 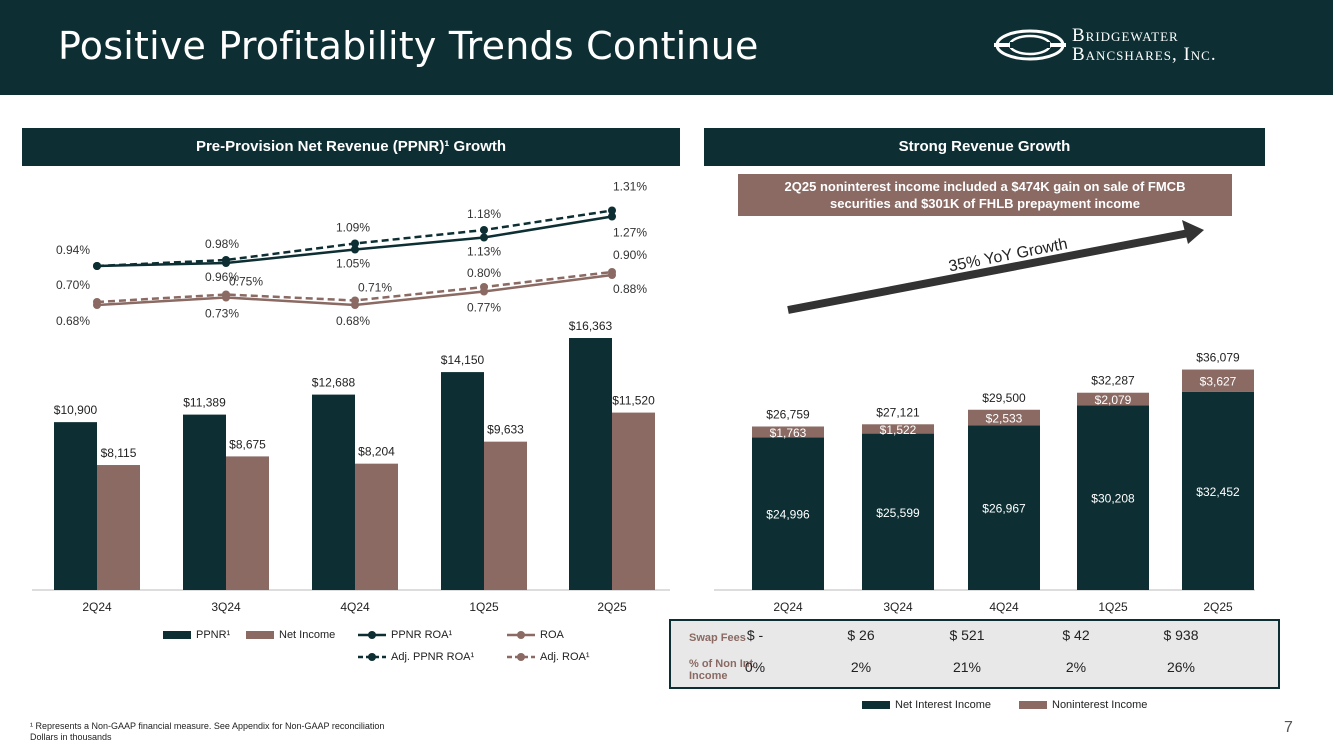 What do you see at coordinates (943, 705) in the screenshot?
I see `legend-label: Net Interest Income` at bounding box center [943, 705].